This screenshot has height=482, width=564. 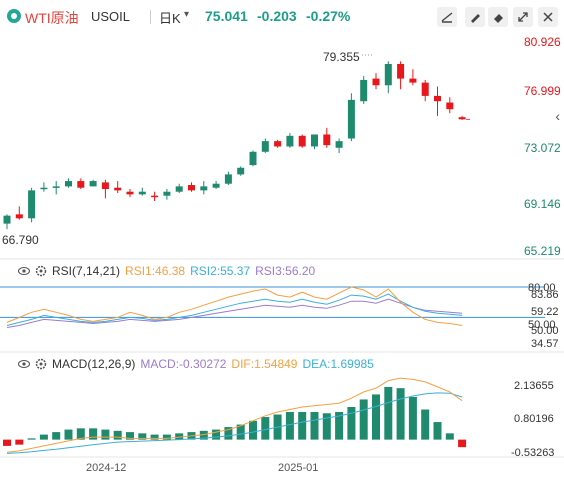 What do you see at coordinates (94, 364) in the screenshot?
I see `macd-name: MACD(12,26,9)` at bounding box center [94, 364].